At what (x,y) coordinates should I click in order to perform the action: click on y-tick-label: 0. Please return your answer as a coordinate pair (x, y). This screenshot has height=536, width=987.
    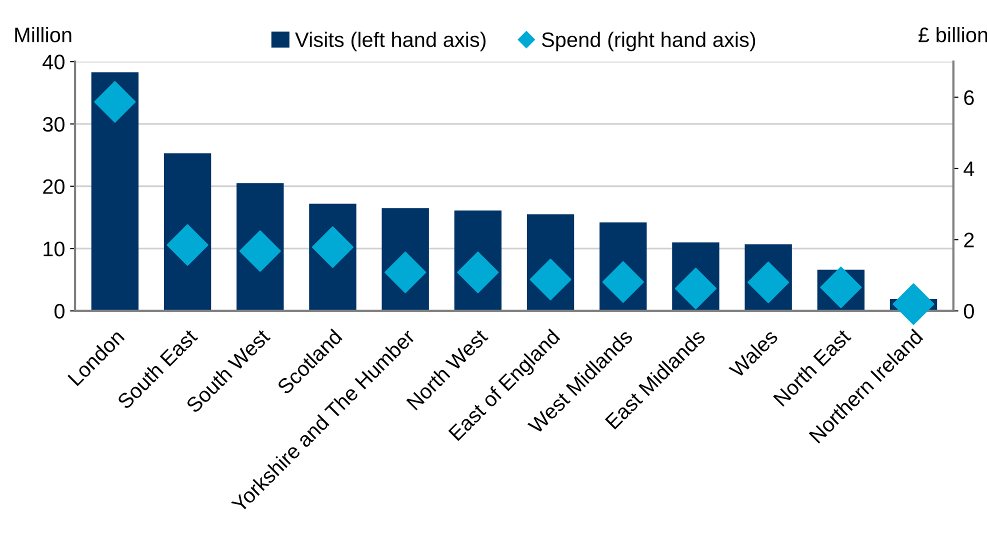
    Looking at the image, I should click on (59, 311).